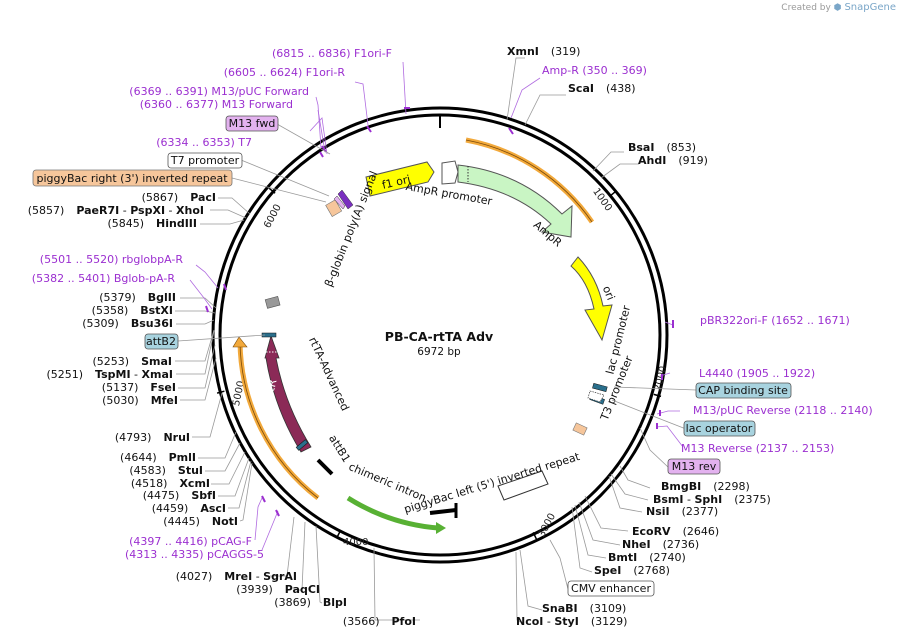  What do you see at coordinates (775, 320) in the screenshot?
I see `primer-pbr322ori-f: pBR322ori-F (1652 .. 1671)` at bounding box center [775, 320].